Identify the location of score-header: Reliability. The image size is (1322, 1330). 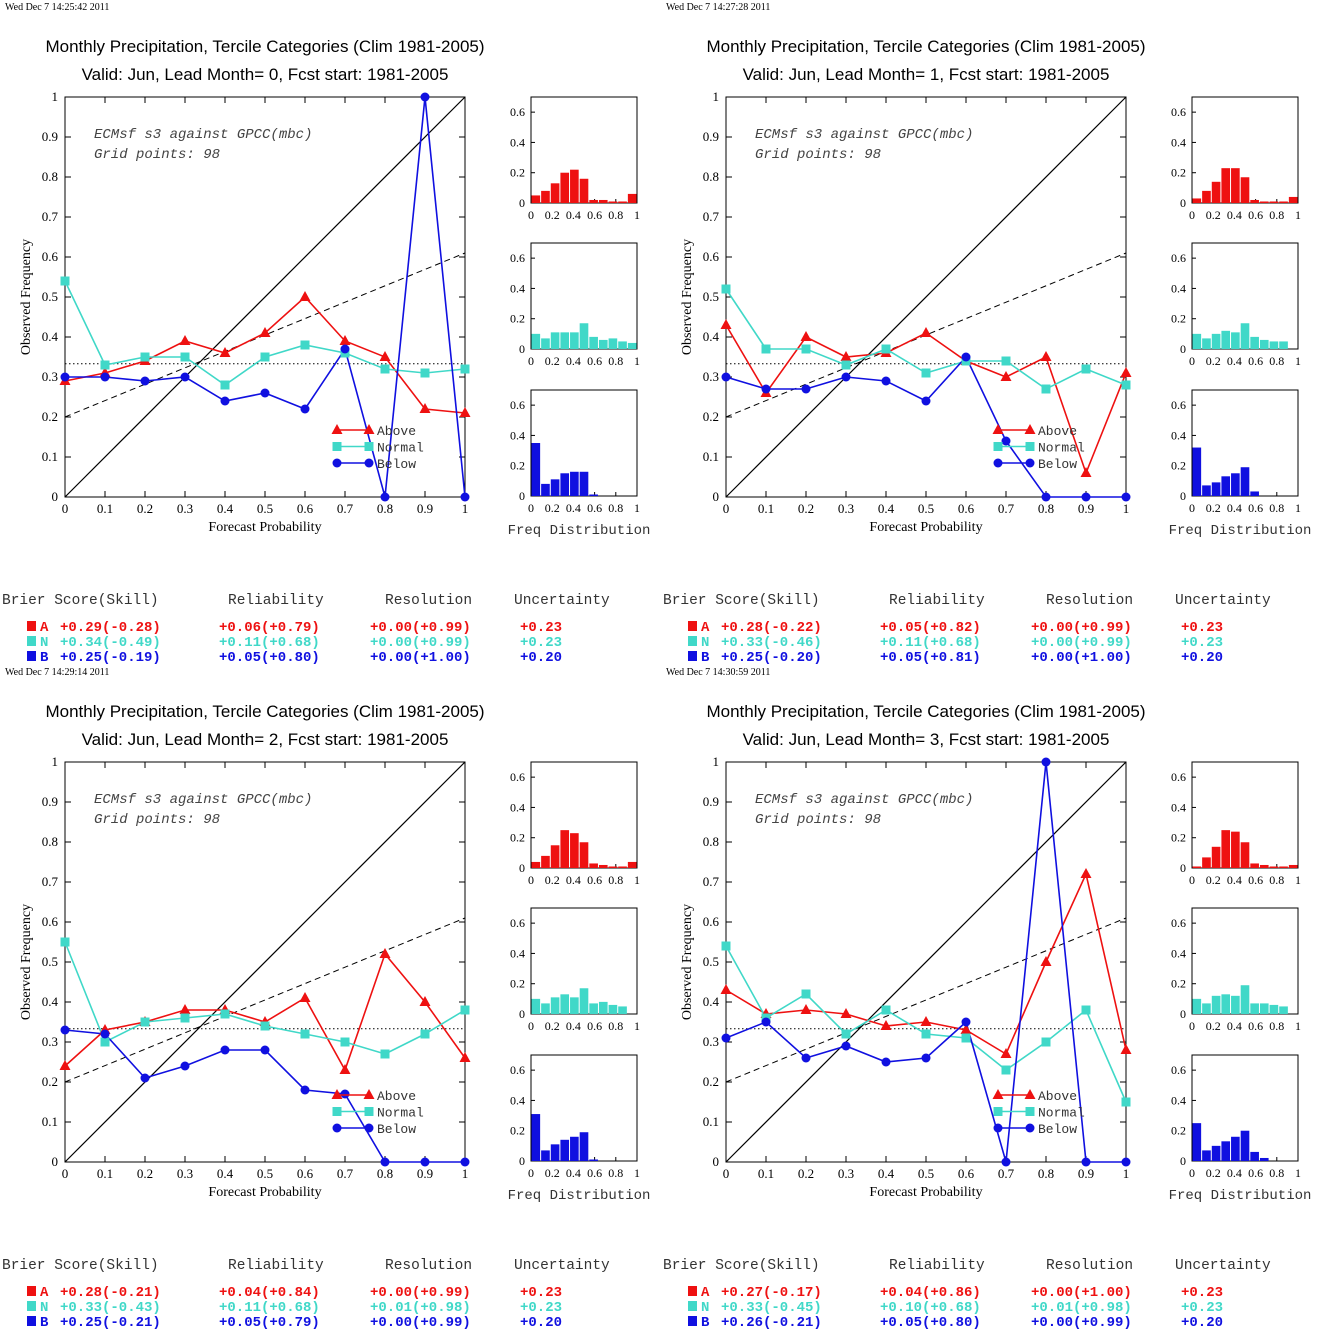
(937, 601).